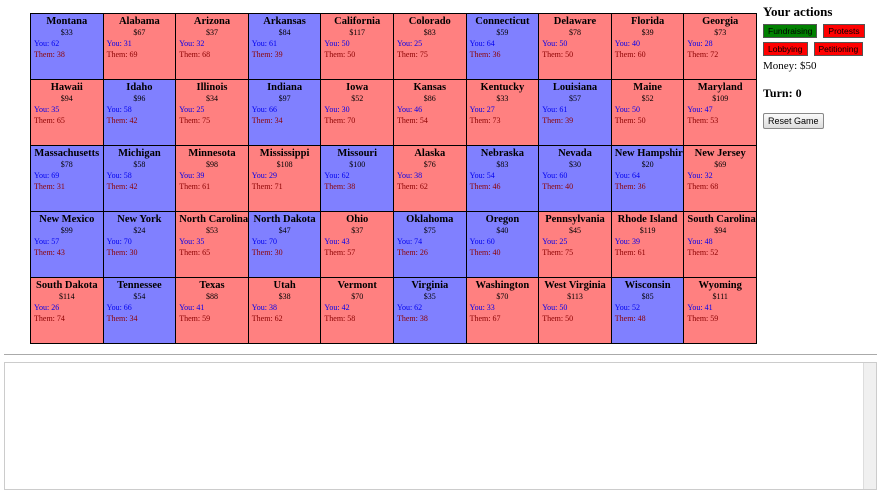  I want to click on you-support: You: 46, so click(409, 109).